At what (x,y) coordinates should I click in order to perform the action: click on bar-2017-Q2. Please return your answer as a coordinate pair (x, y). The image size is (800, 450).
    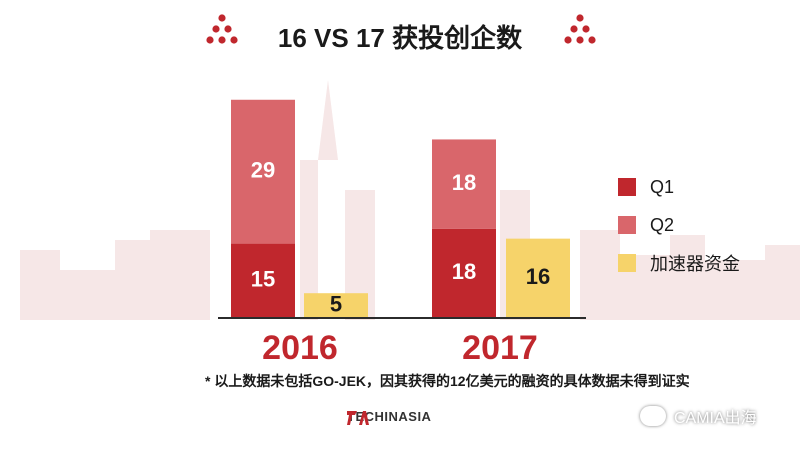
    Looking at the image, I should click on (464, 184).